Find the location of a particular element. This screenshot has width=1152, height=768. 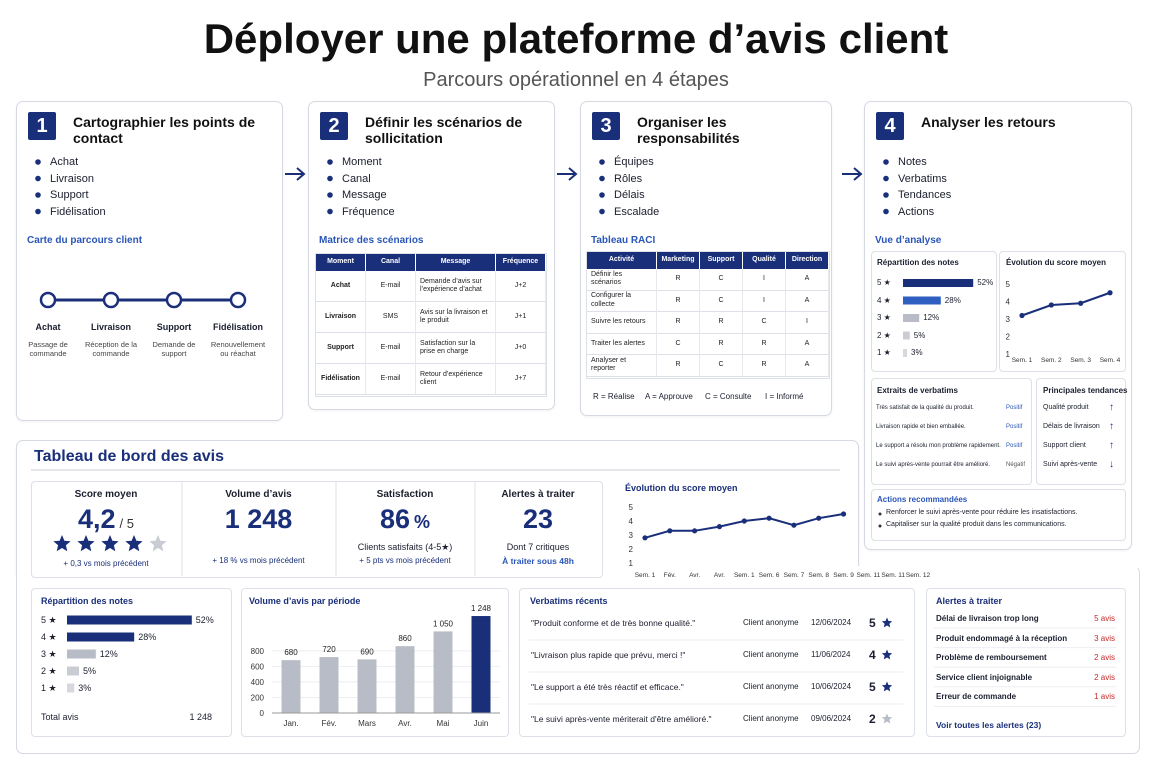

kpi-value-row: 1 248 is located at coordinates (258, 519).